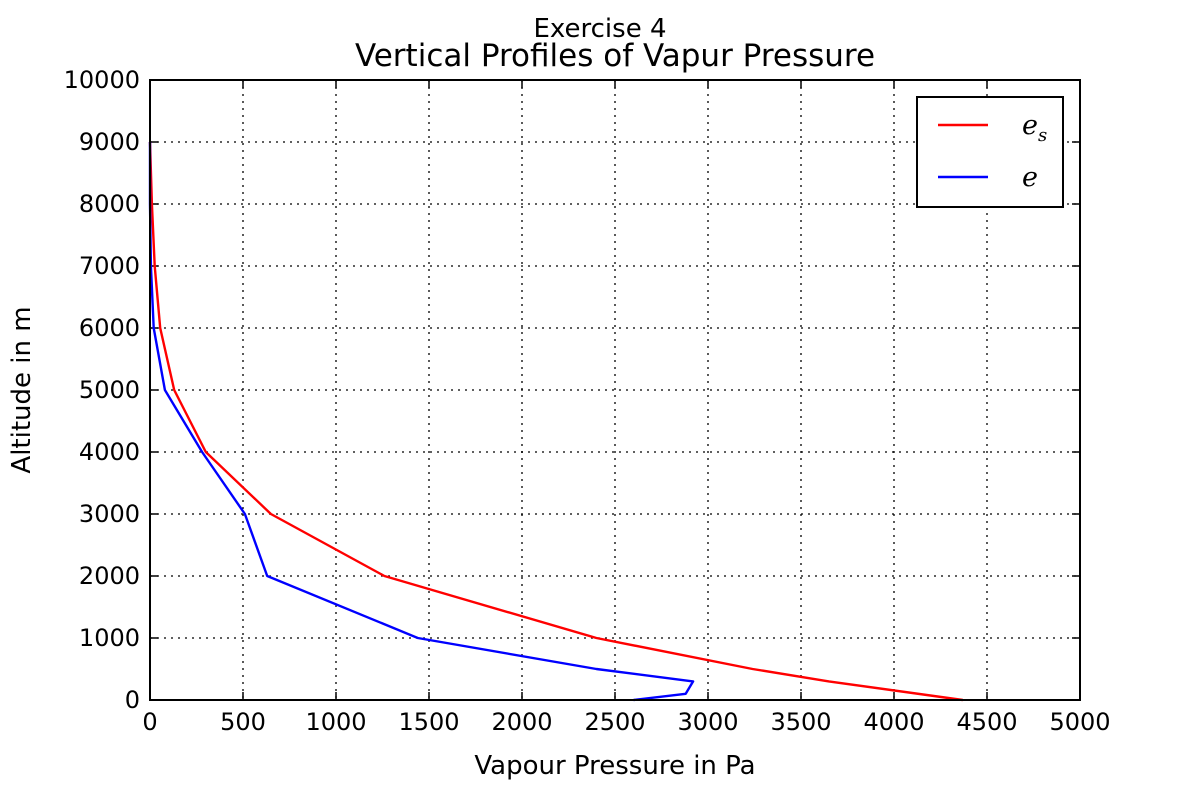  Describe the element at coordinates (614, 722) in the screenshot. I see `x-tick-label: 2500` at that location.